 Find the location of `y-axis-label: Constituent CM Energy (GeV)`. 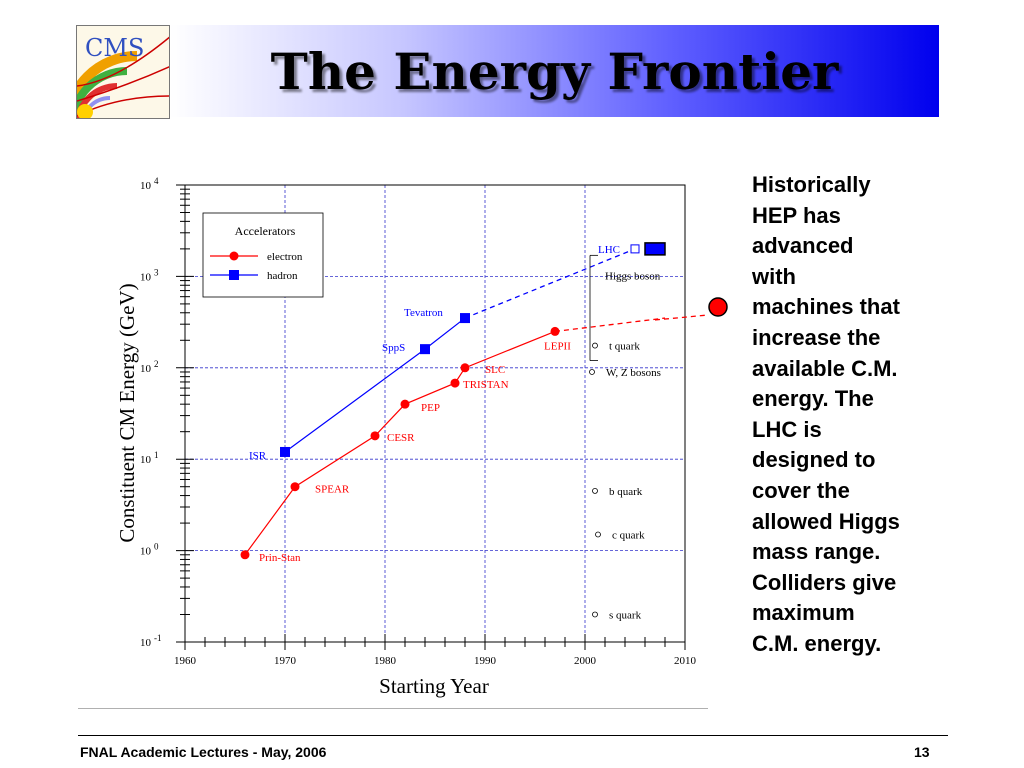

y-axis-label: Constituent CM Energy (GeV) is located at coordinates (127, 412).